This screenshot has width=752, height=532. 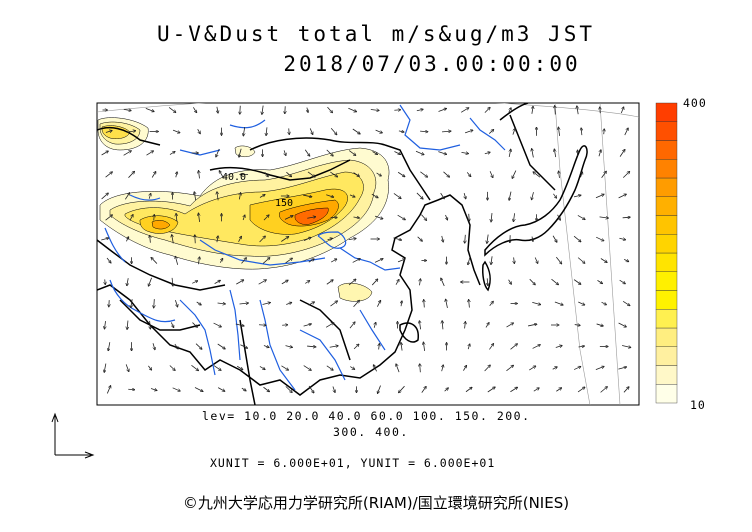 I want to click on contour-levels-line1: lev= 10.0 20.0 40.0 60.0 100. 150. 200., so click(x=366, y=416).